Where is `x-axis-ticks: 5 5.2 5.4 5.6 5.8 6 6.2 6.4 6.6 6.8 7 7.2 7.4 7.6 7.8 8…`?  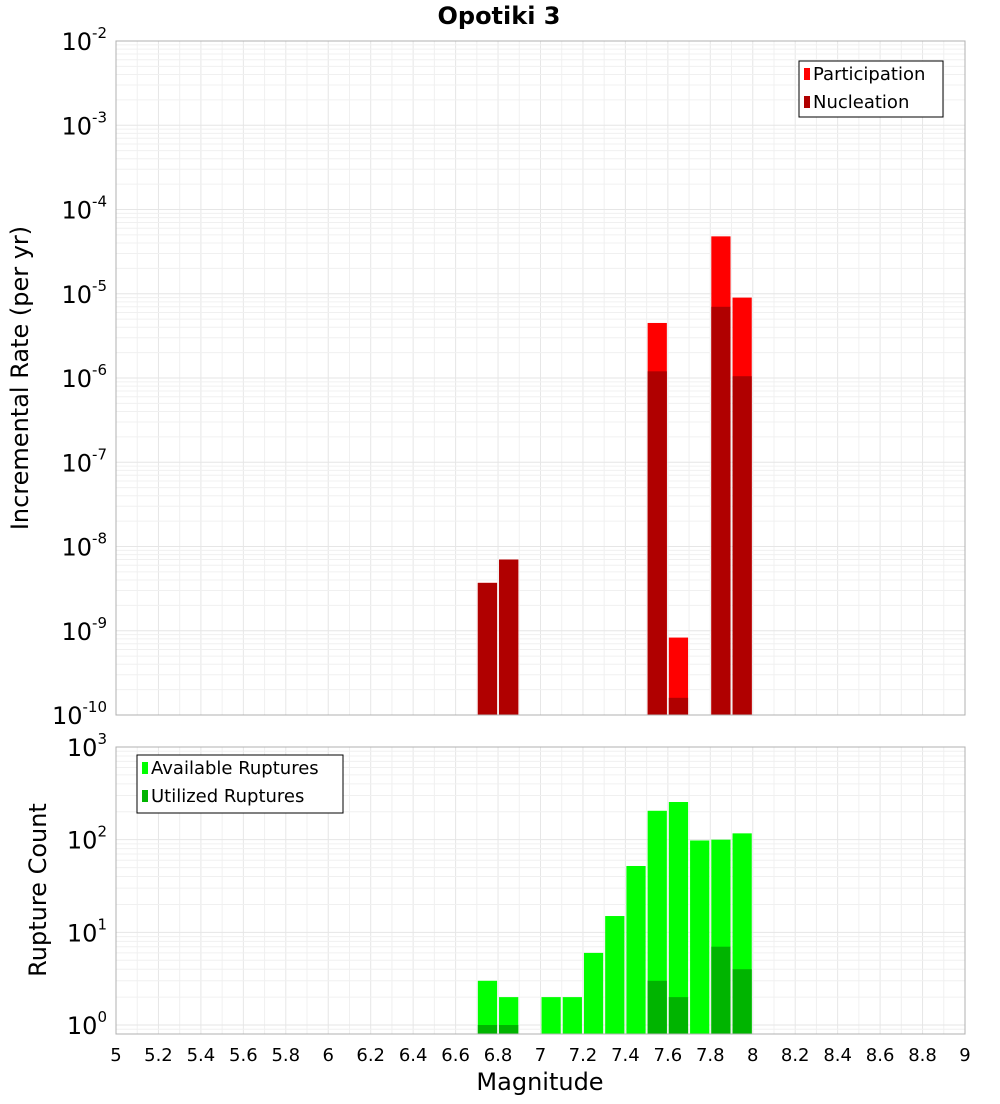 x-axis-ticks: 5 5.2 5.4 5.6 5.8 6 6.2 6.4 6.6 6.8 7 7.2 7.4 7.6 7.8 8… is located at coordinates (540, 1055).